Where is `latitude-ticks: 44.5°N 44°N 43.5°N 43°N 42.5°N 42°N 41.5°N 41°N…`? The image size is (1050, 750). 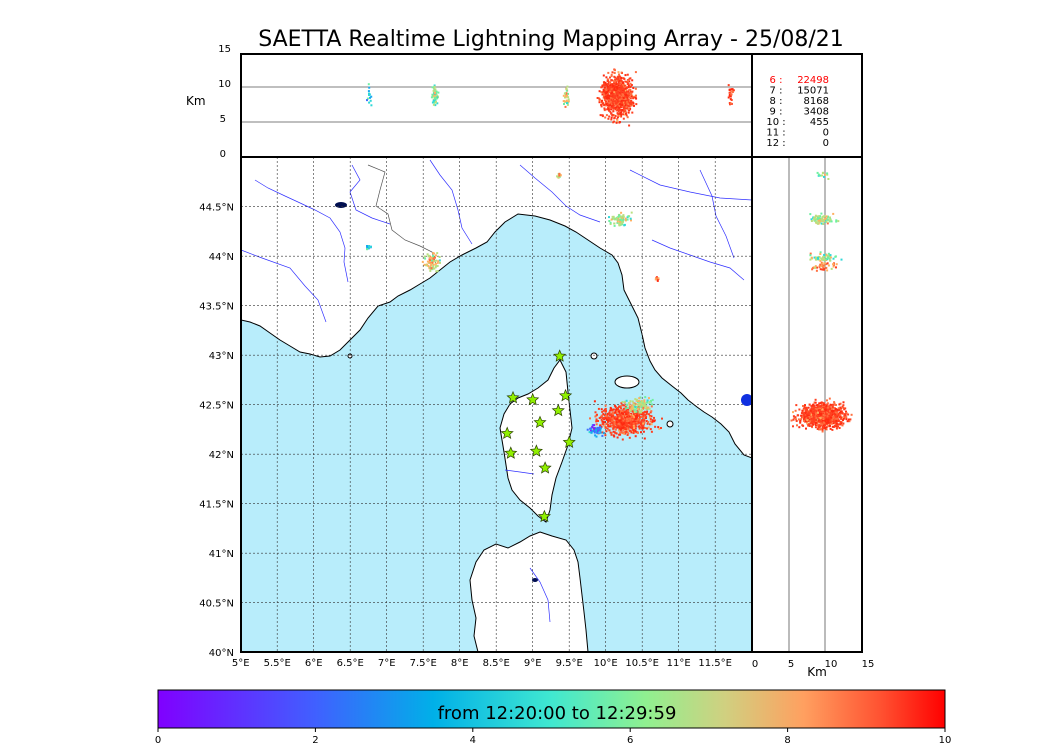
latitude-ticks: 44.5°N 44°N 43.5°N 43°N 42.5°N 42°N 41.5°N 41°N… is located at coordinates (216, 431).